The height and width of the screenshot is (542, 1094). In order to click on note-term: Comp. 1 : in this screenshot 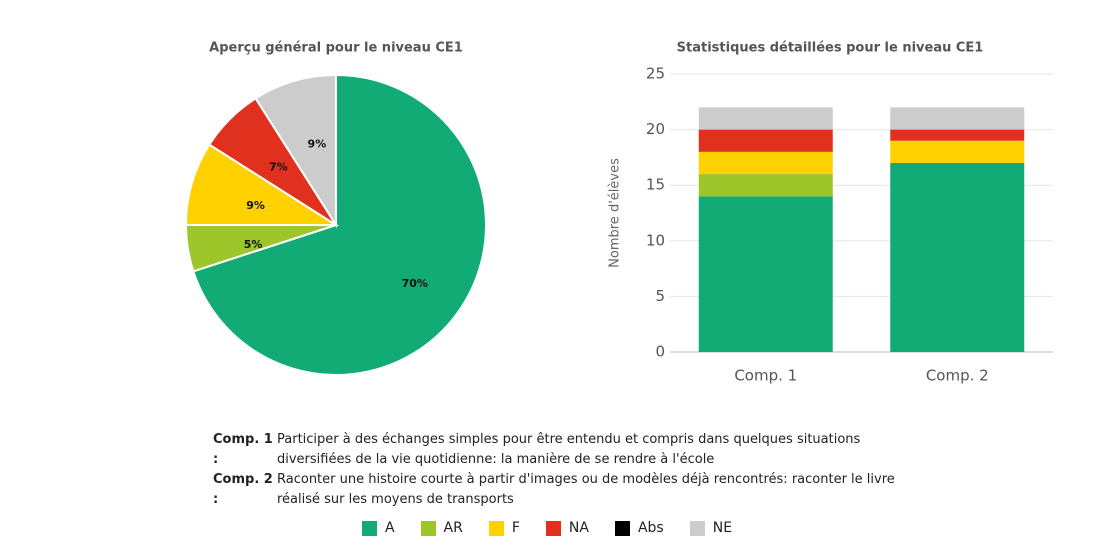, I will do `click(243, 449)`.